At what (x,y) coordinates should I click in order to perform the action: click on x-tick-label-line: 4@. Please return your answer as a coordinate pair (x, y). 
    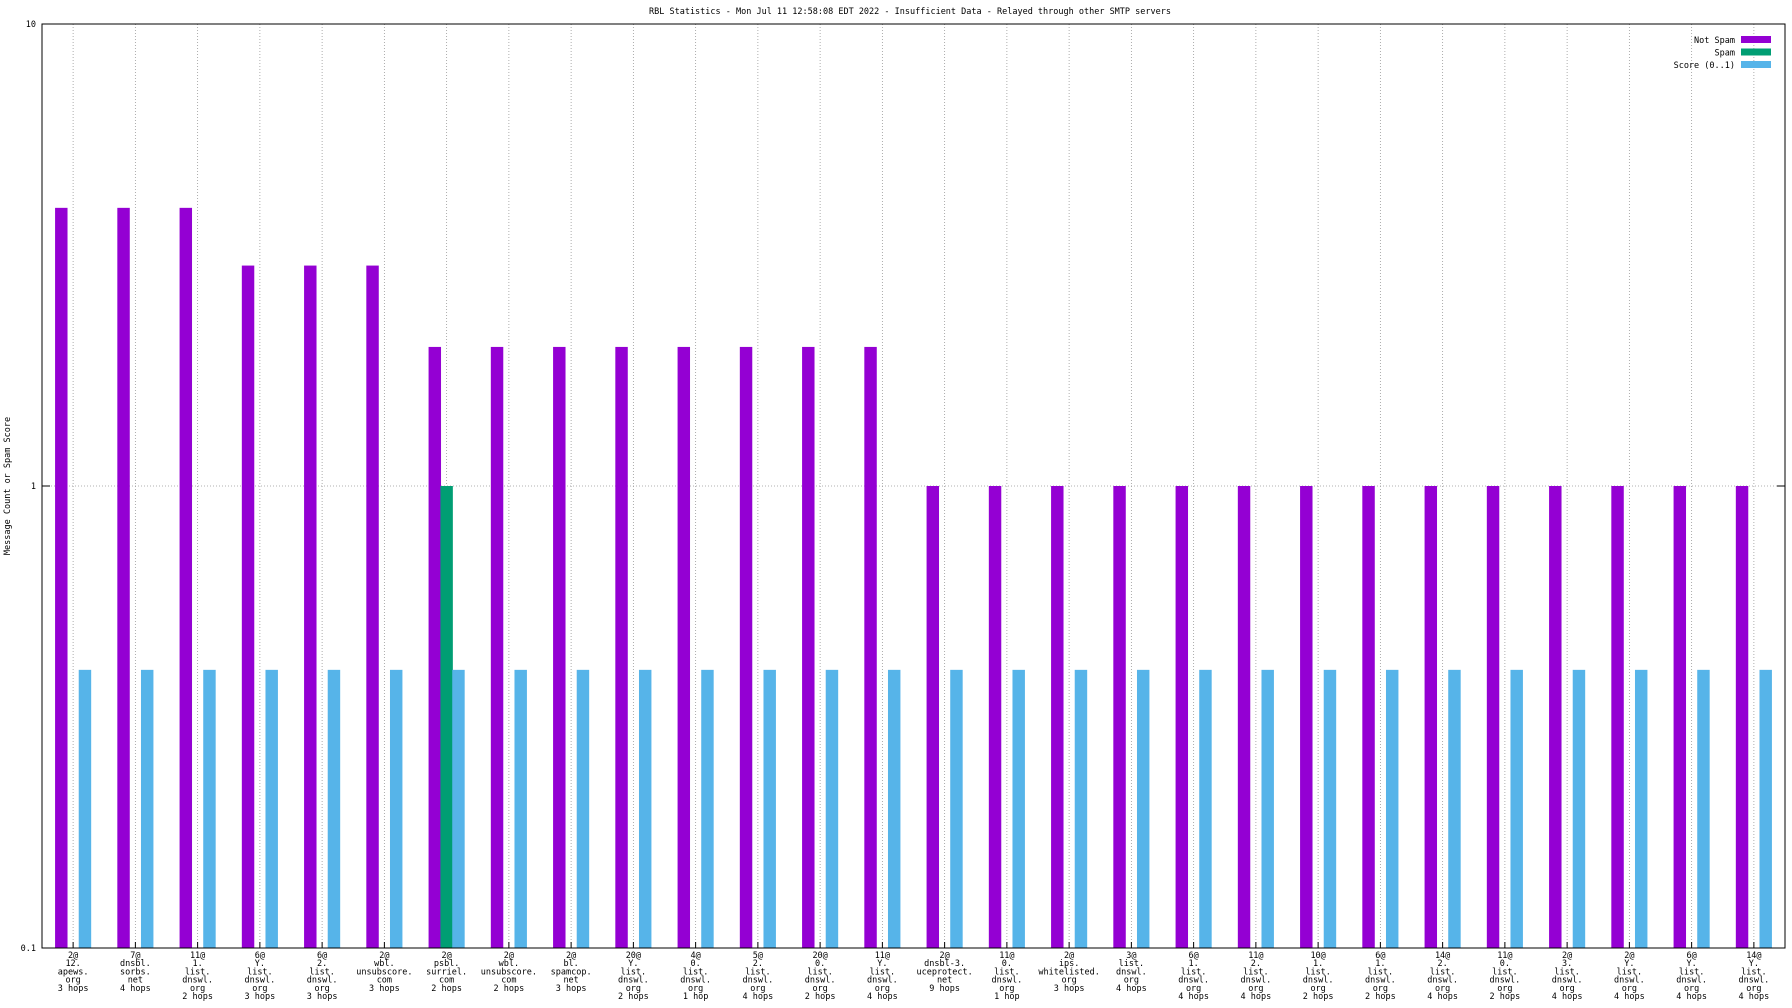
    Looking at the image, I should click on (696, 956).